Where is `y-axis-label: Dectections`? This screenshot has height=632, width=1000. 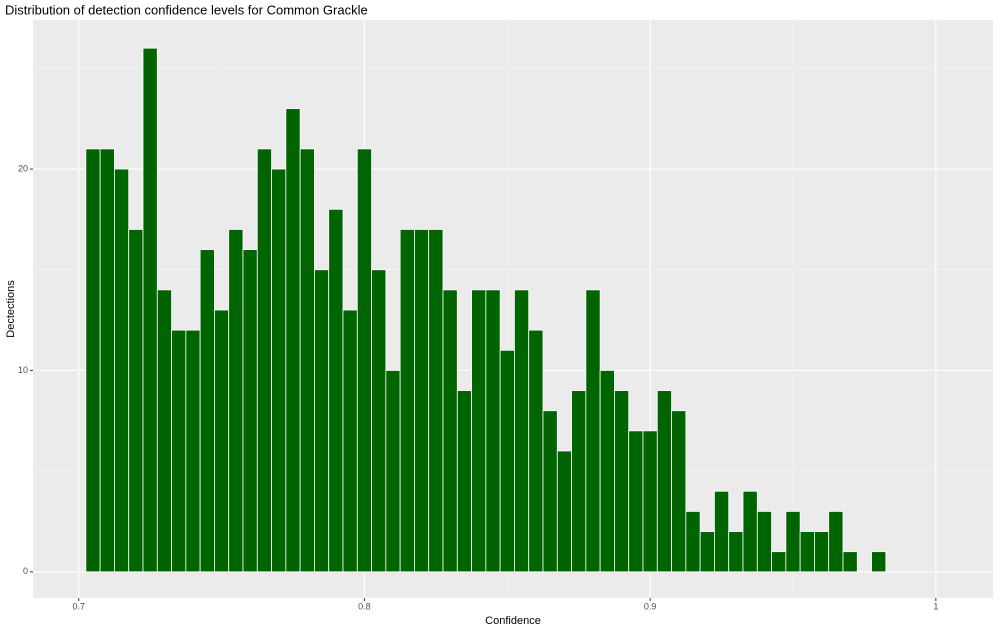
y-axis-label: Dectections is located at coordinates (11, 309).